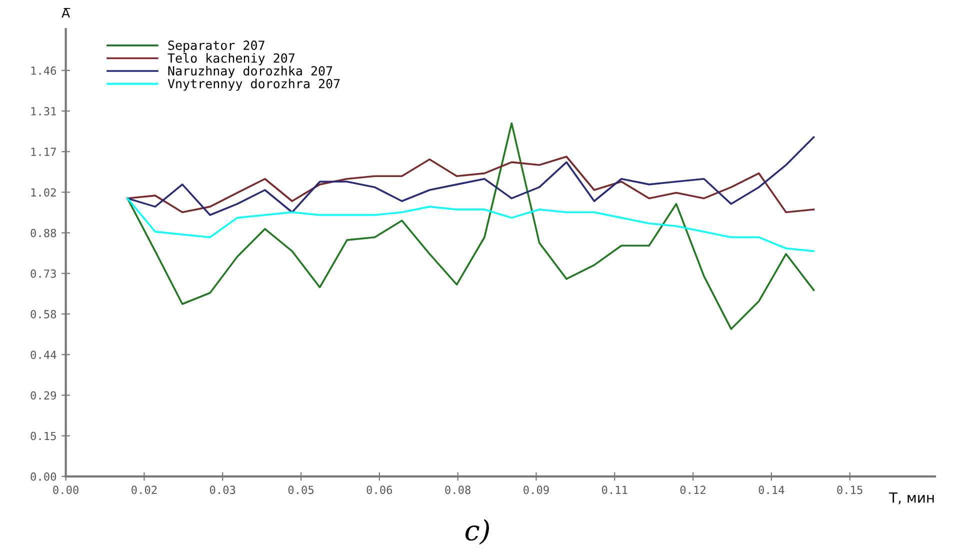 The width and height of the screenshot is (955, 557). What do you see at coordinates (301, 490) in the screenshot?
I see `x-tick-label: 0.05` at bounding box center [301, 490].